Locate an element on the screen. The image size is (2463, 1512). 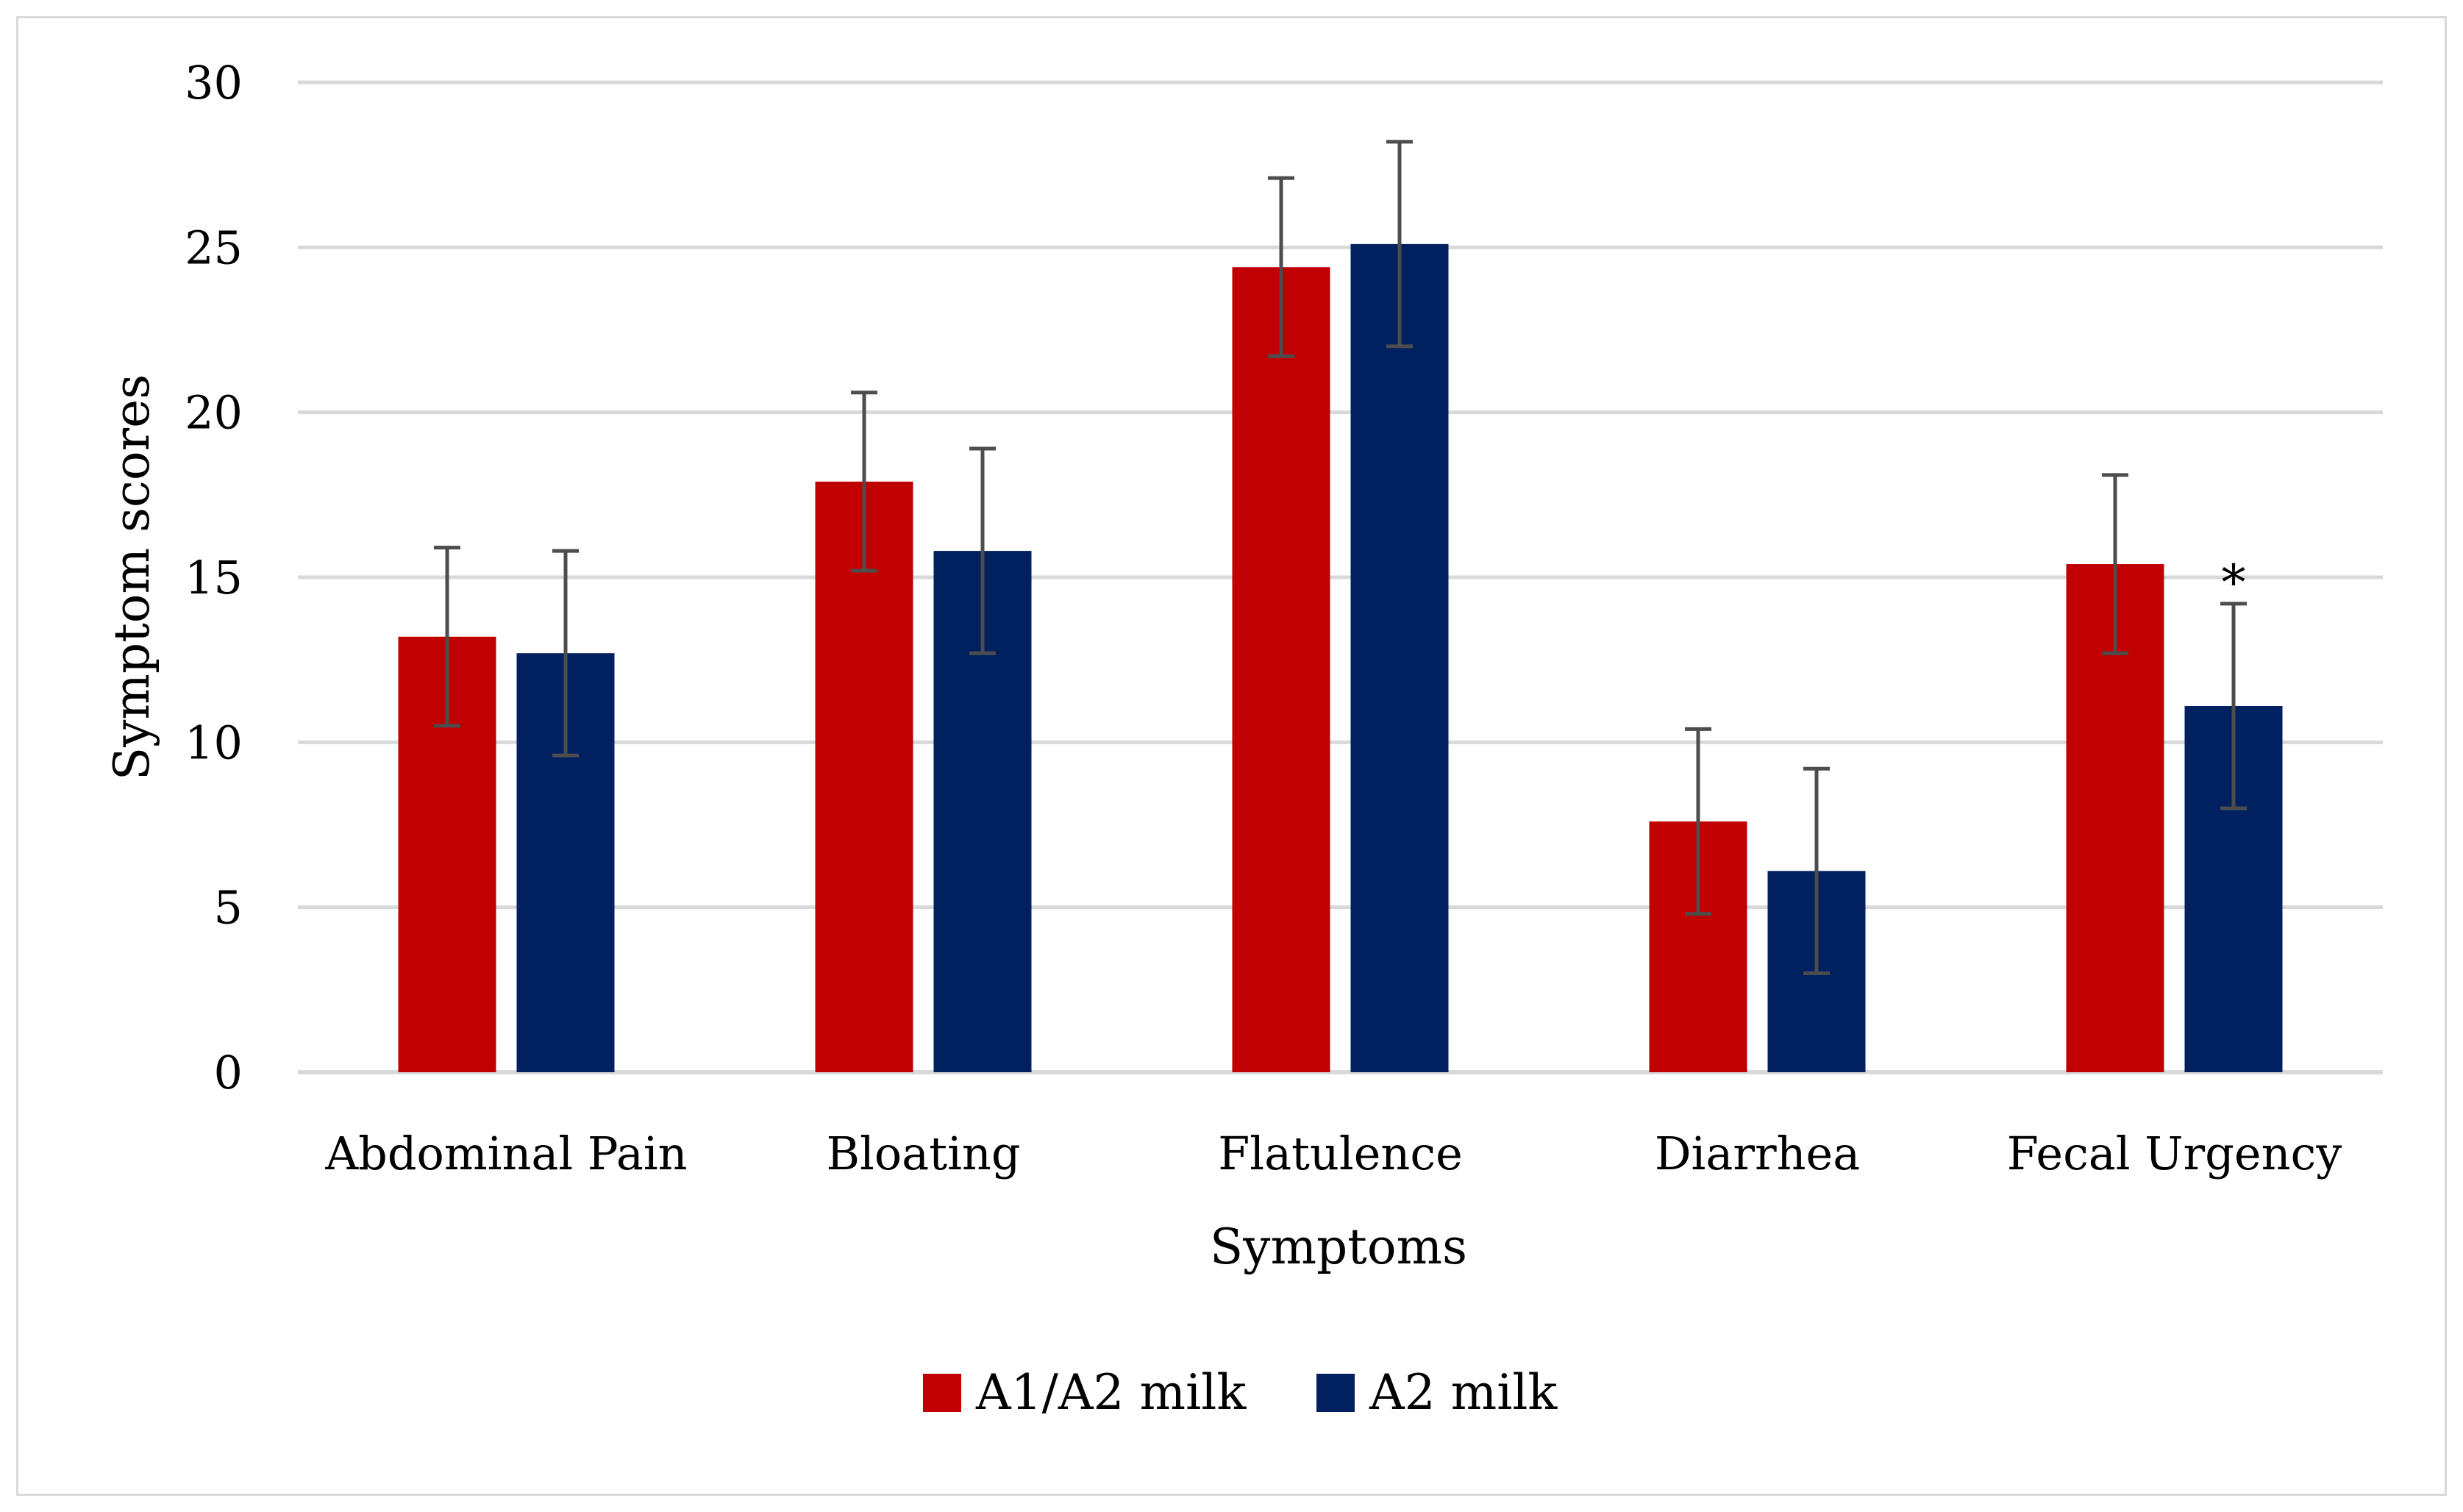
legend-label: A1/A2 milk is located at coordinates (1111, 1392).